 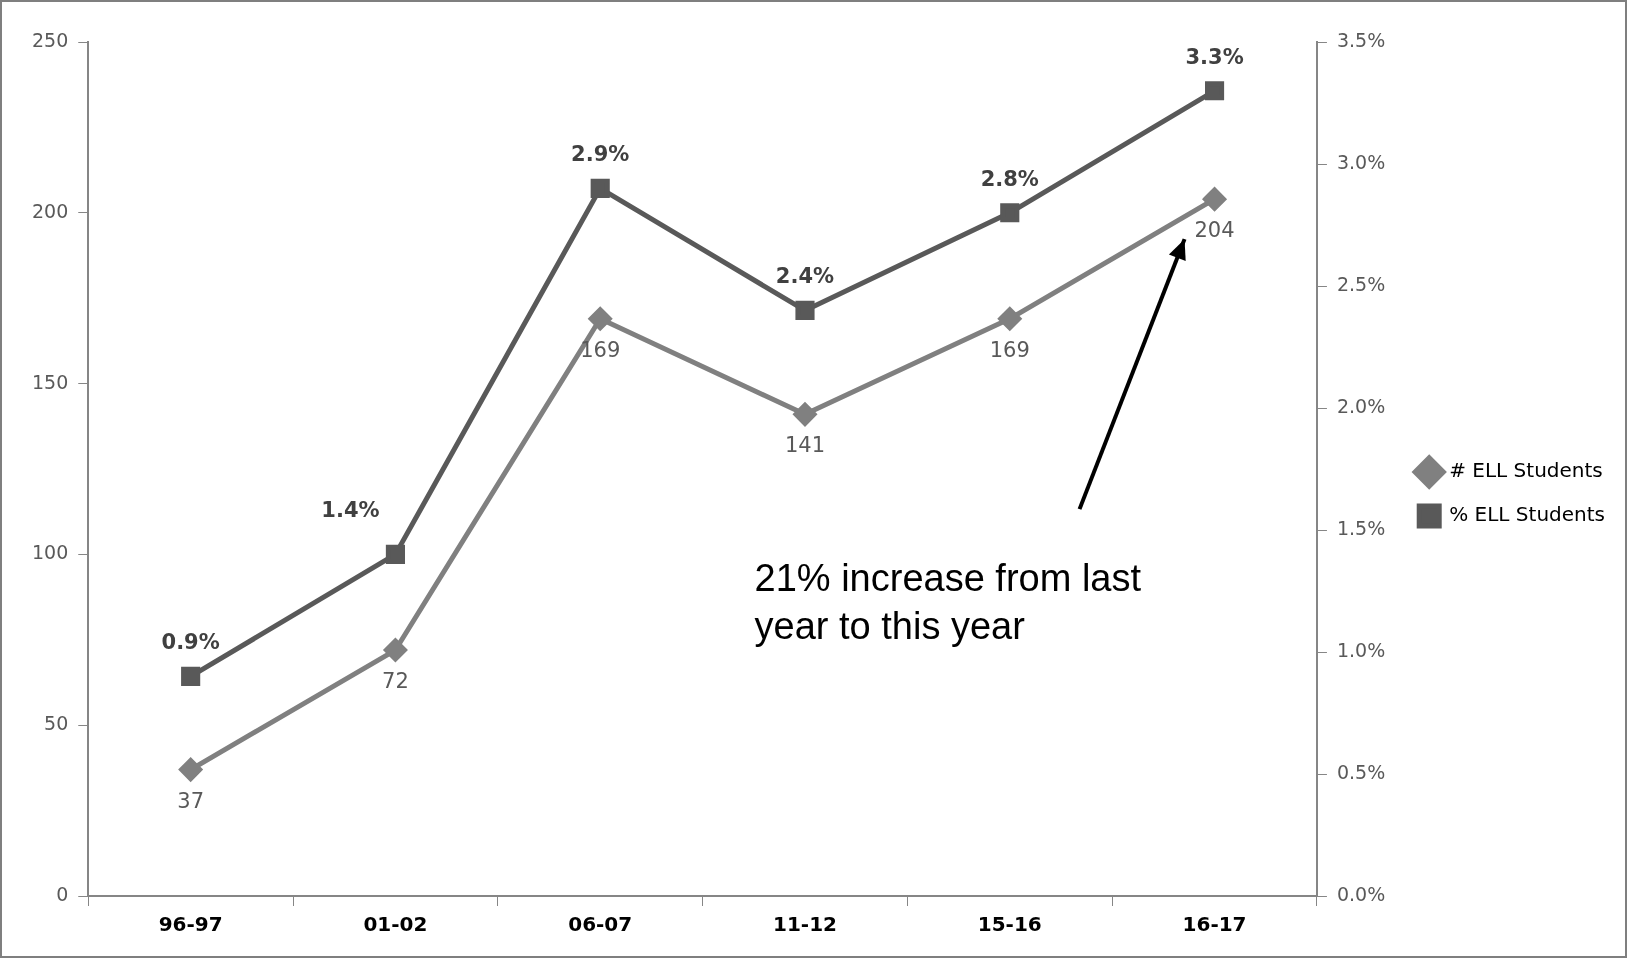 What do you see at coordinates (948, 603) in the screenshot?
I see `annotation: 21% increase from last year to this year` at bounding box center [948, 603].